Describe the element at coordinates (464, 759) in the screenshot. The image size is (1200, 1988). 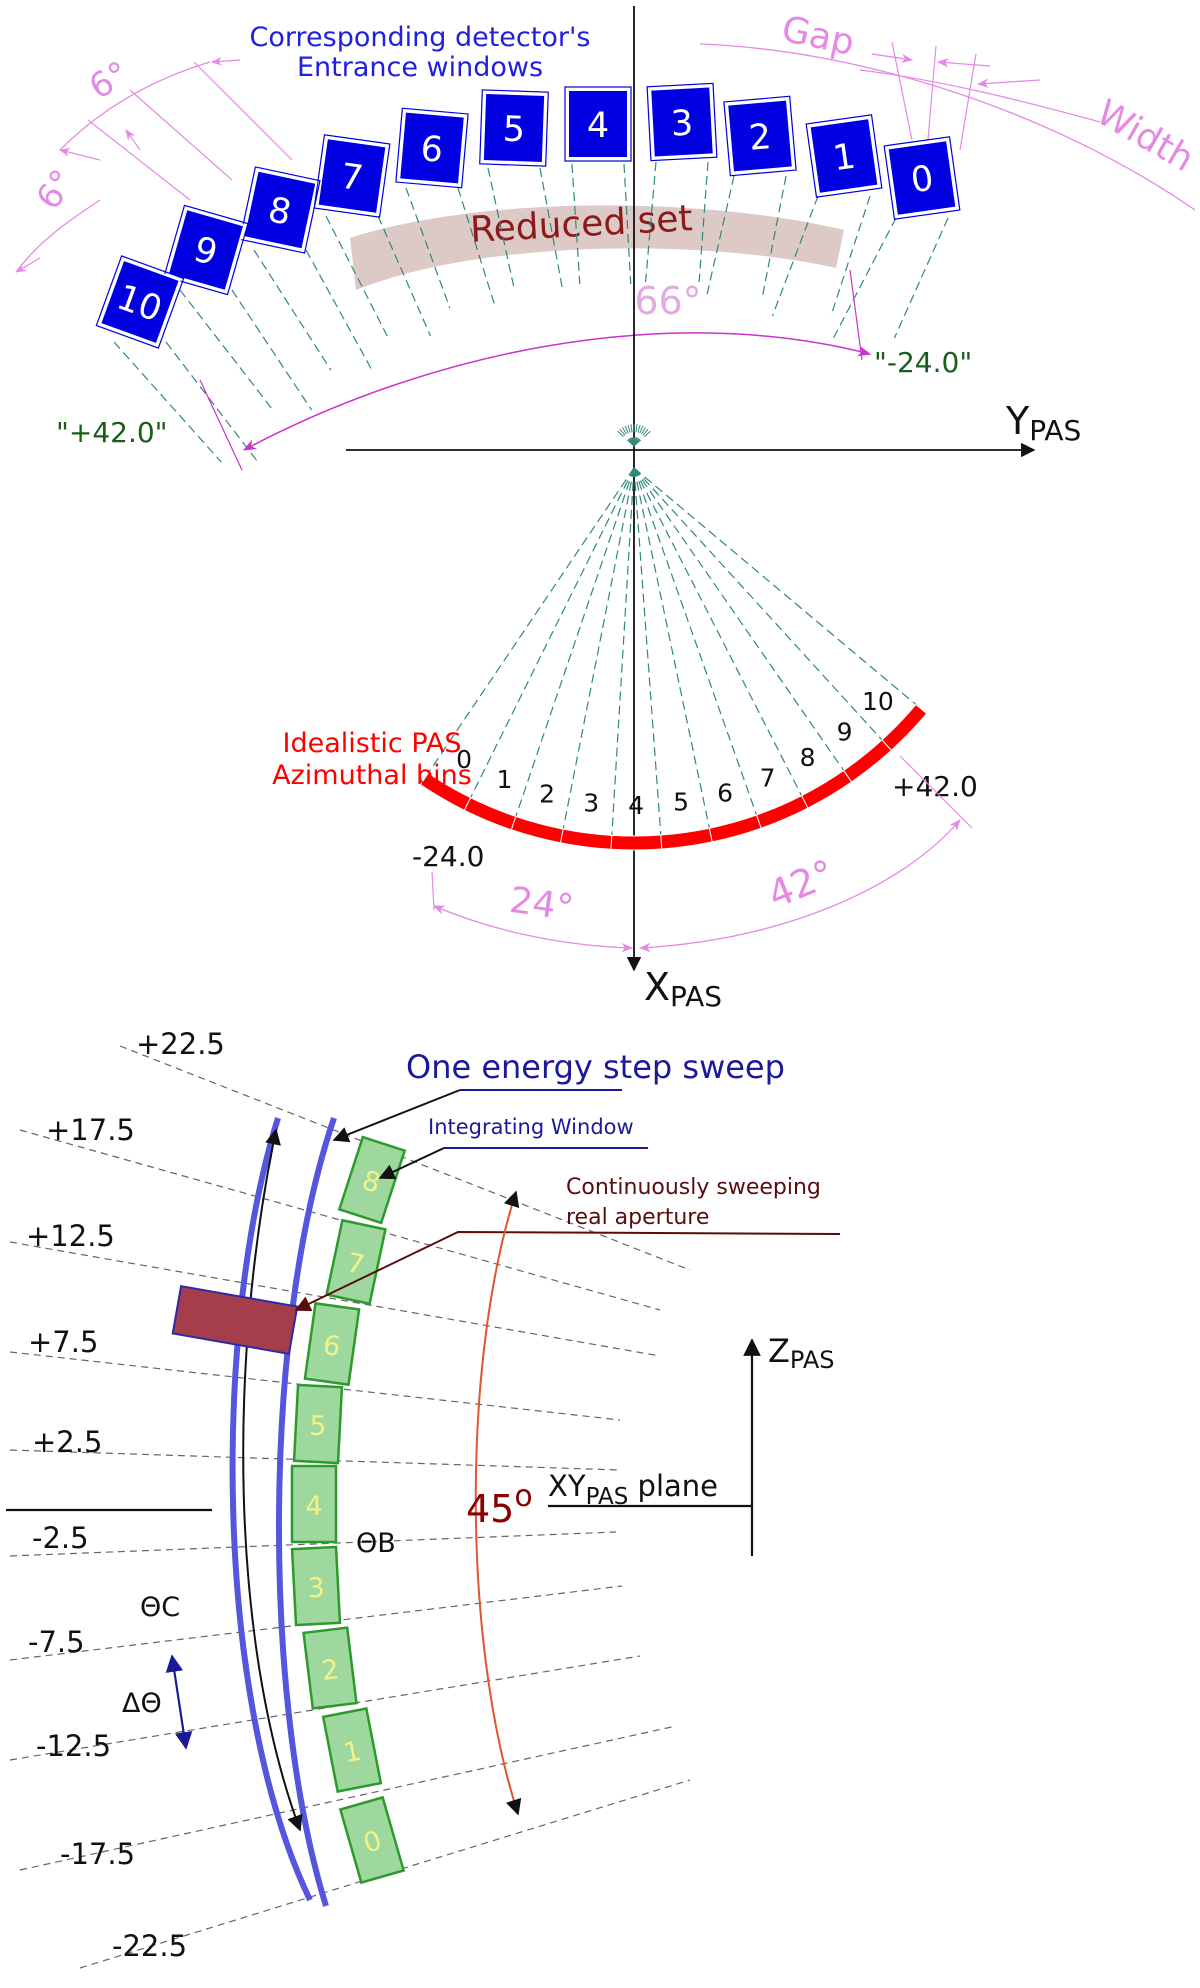
I see `bin-number: 0` at that location.